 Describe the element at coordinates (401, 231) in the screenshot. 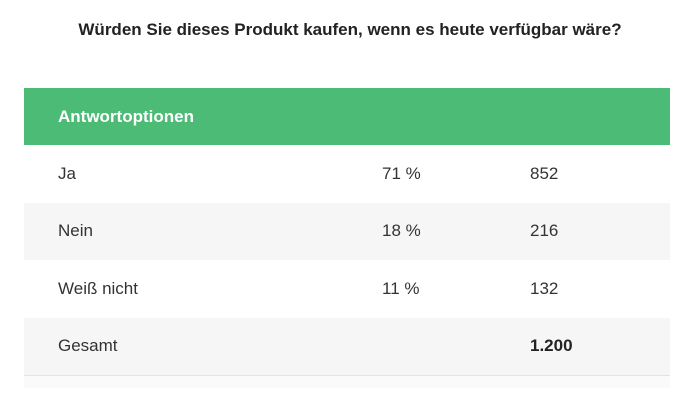

I see `answer-percent: 18 %` at that location.